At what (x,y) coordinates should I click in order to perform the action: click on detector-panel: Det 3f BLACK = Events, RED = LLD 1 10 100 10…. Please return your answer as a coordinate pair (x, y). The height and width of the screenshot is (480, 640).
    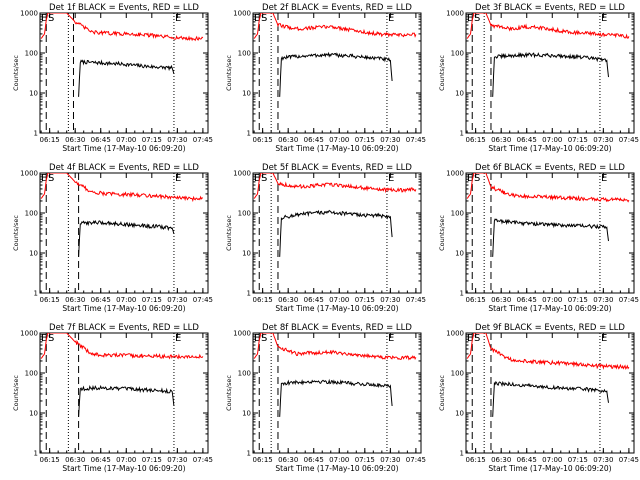
    Looking at the image, I should click on (538, 78).